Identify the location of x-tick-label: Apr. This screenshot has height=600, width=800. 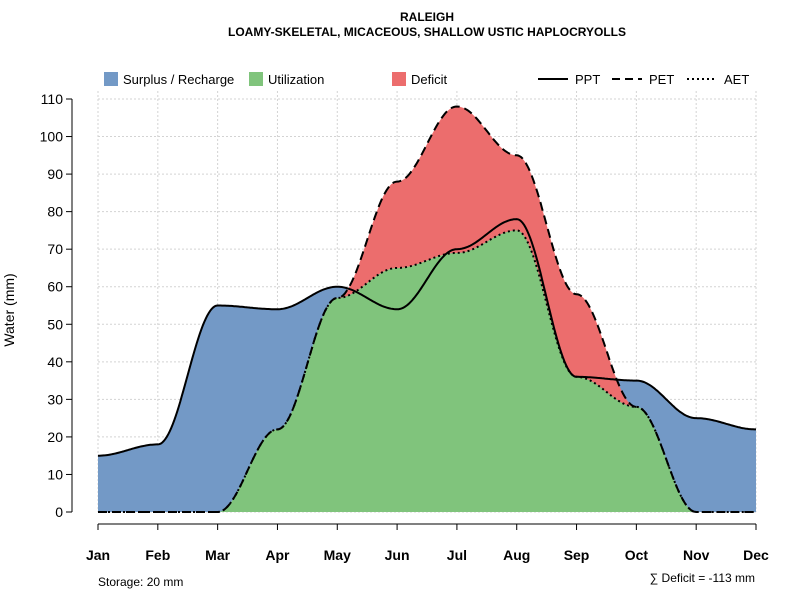
(277, 555).